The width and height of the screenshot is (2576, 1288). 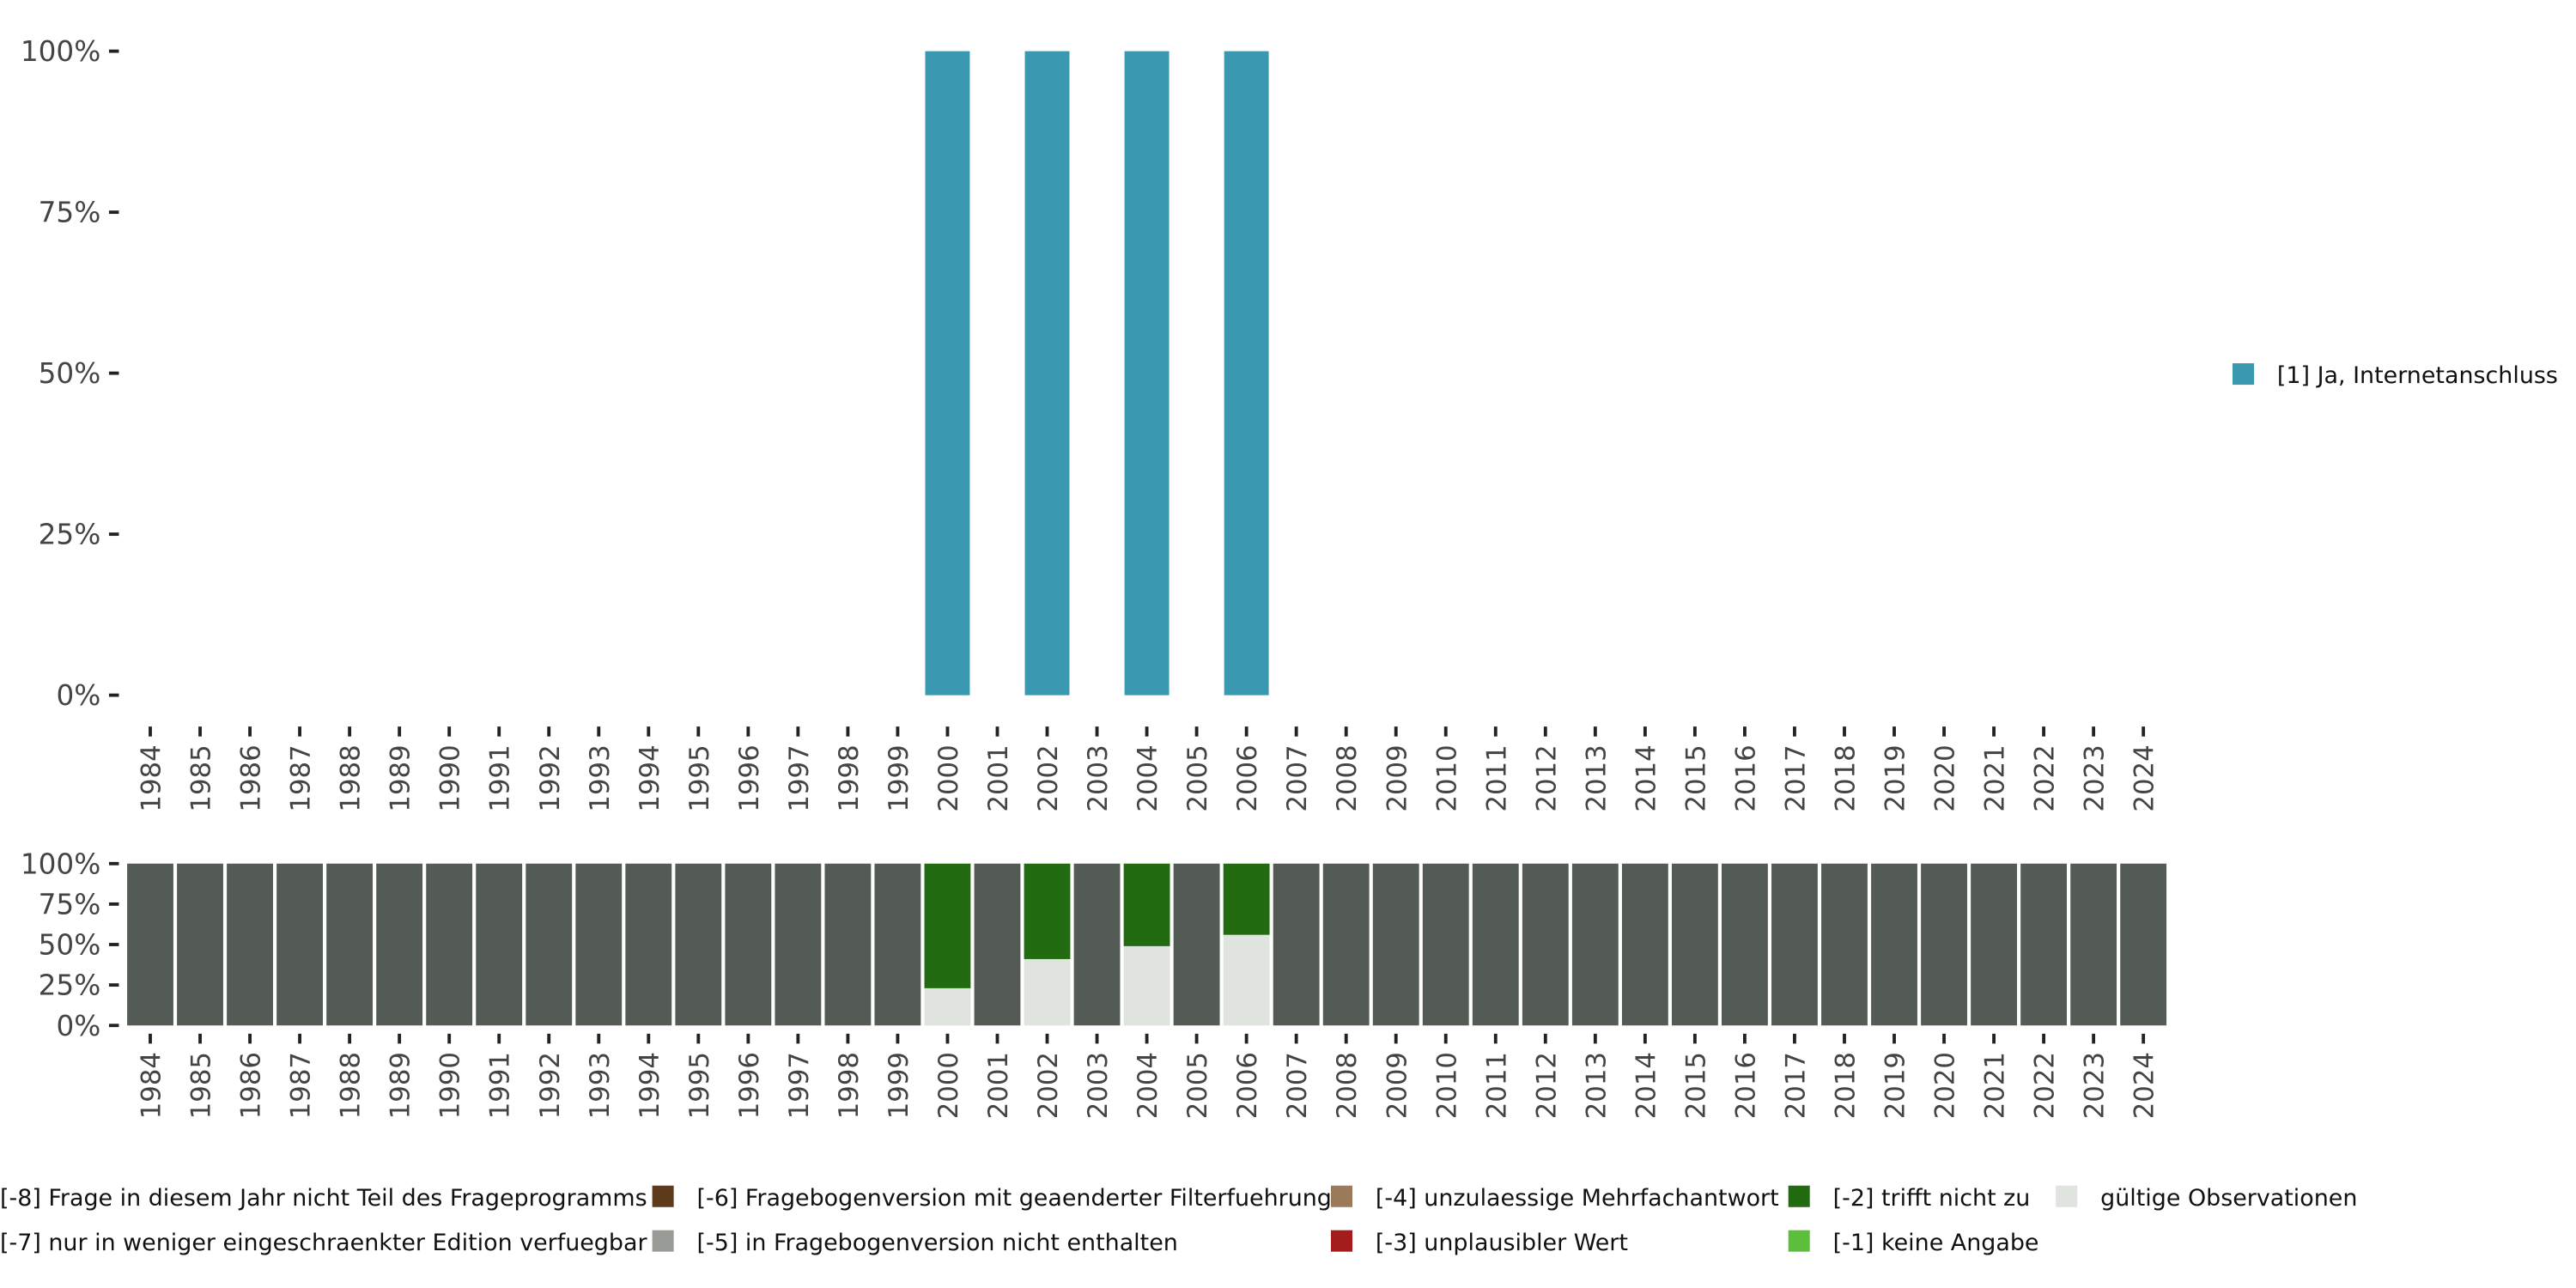 What do you see at coordinates (1794, 944) in the screenshot?
I see `bar-not-in-program-2017` at bounding box center [1794, 944].